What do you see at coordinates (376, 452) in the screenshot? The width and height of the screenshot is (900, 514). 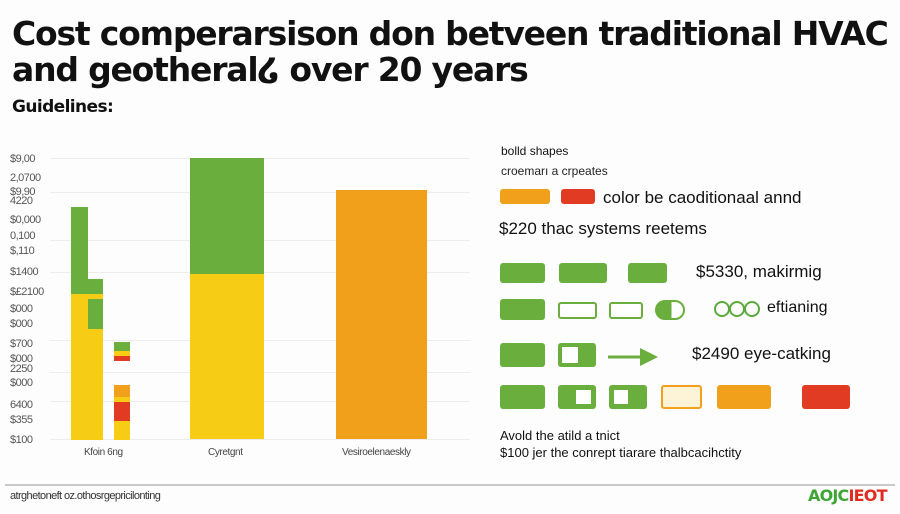 I see `x-label: Vesiroelenaeskly` at bounding box center [376, 452].